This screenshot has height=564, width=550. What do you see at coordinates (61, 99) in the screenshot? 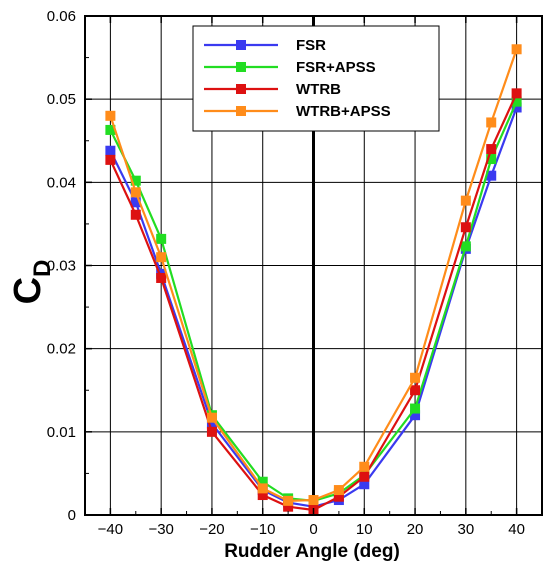
I see `y-tick-label: 0.05` at bounding box center [61, 99].